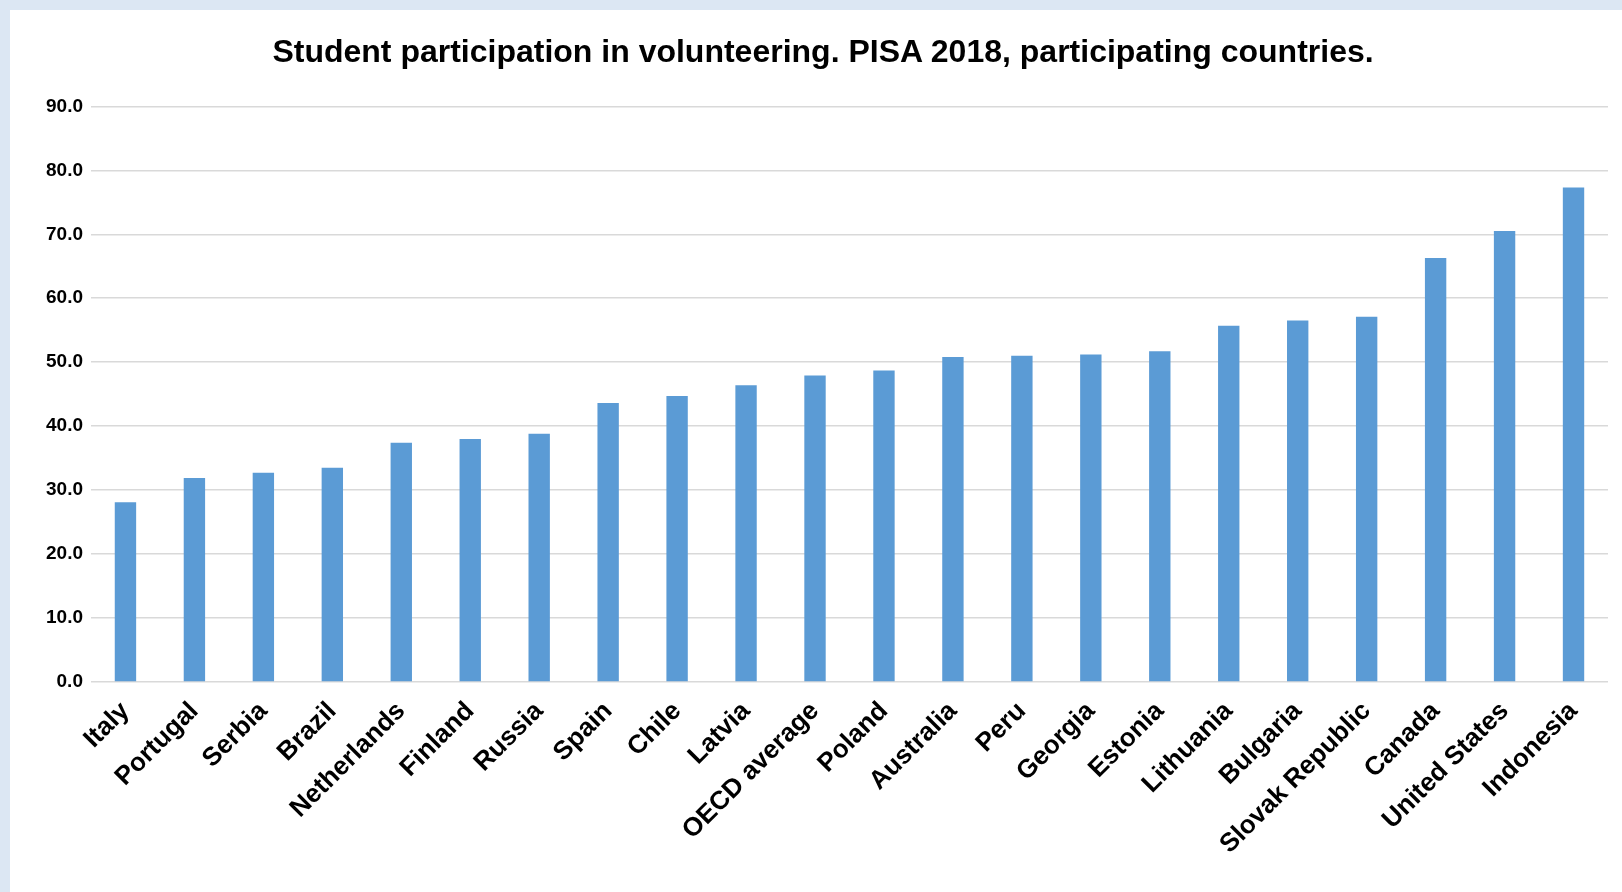  I want to click on y-tick-label: 80.0, so click(64, 169).